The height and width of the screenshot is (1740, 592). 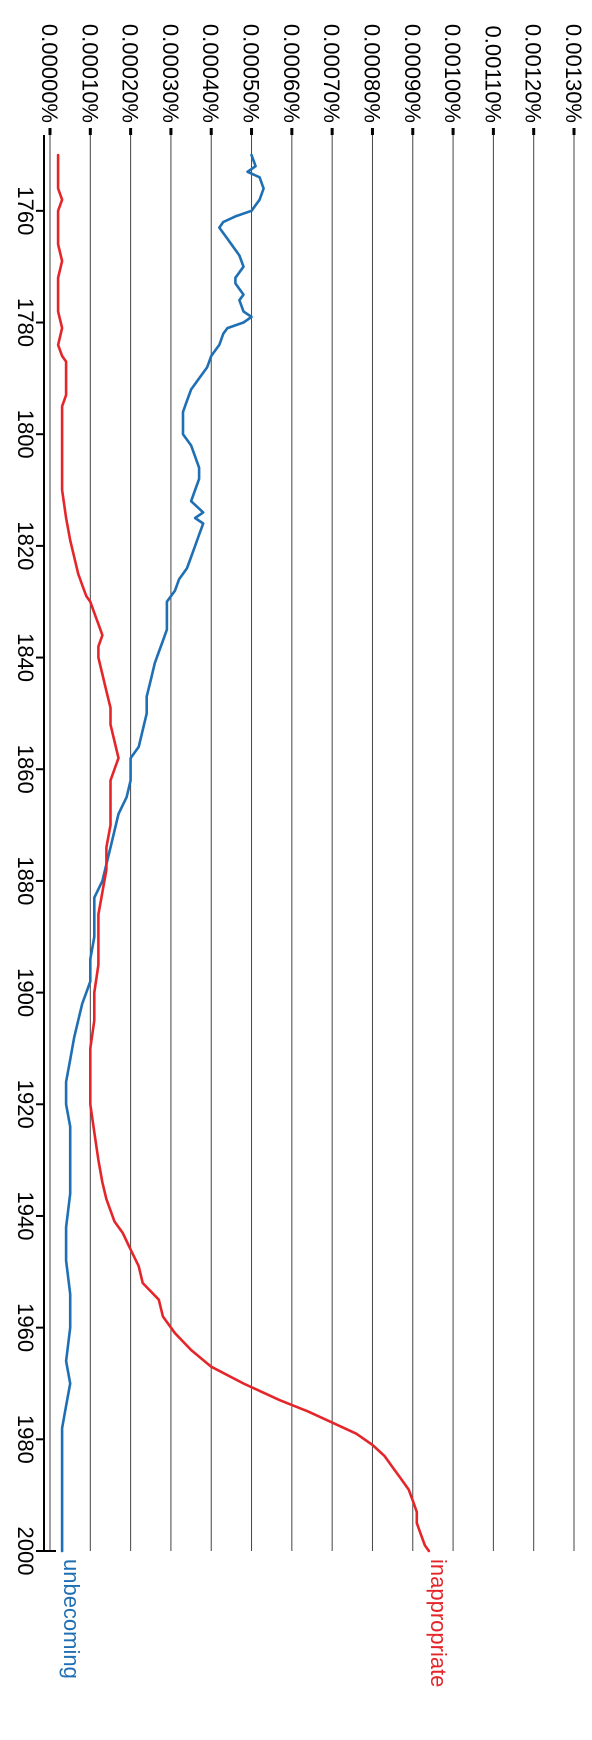 I want to click on y-tick-label: 0.00090%, so click(x=412, y=73).